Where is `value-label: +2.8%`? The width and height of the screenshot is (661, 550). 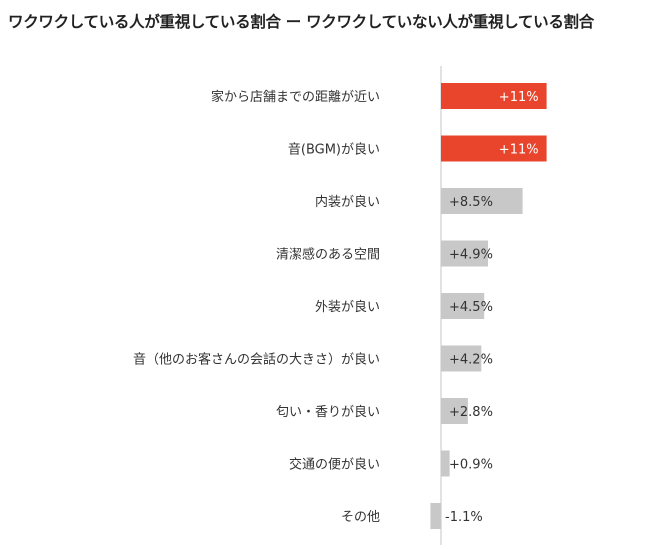 value-label: +2.8% is located at coordinates (471, 412).